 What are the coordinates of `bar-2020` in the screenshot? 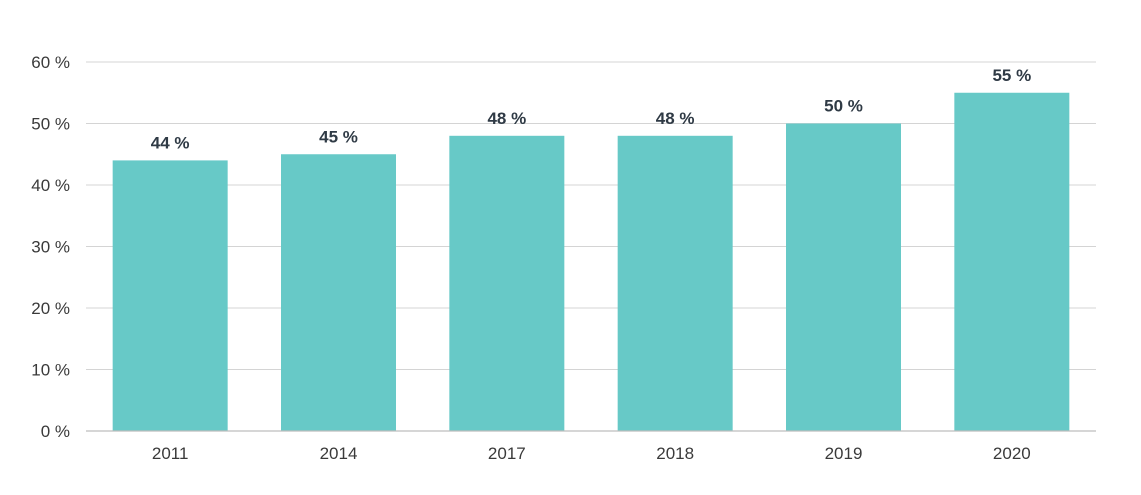 It's located at (1012, 261).